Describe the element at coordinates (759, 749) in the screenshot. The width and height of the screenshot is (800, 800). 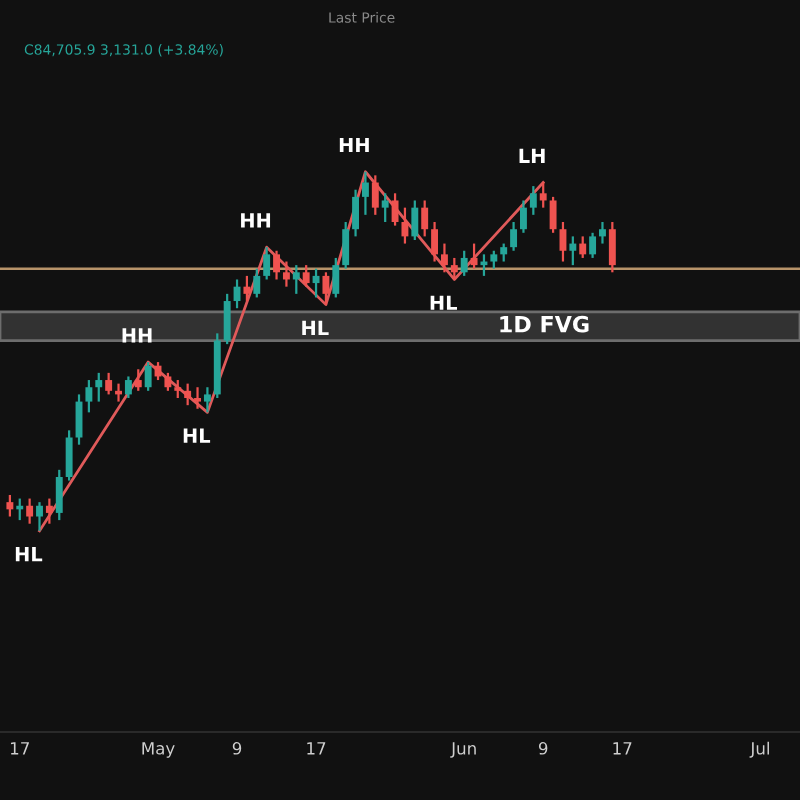
I see `x-tick-label: Jul` at that location.